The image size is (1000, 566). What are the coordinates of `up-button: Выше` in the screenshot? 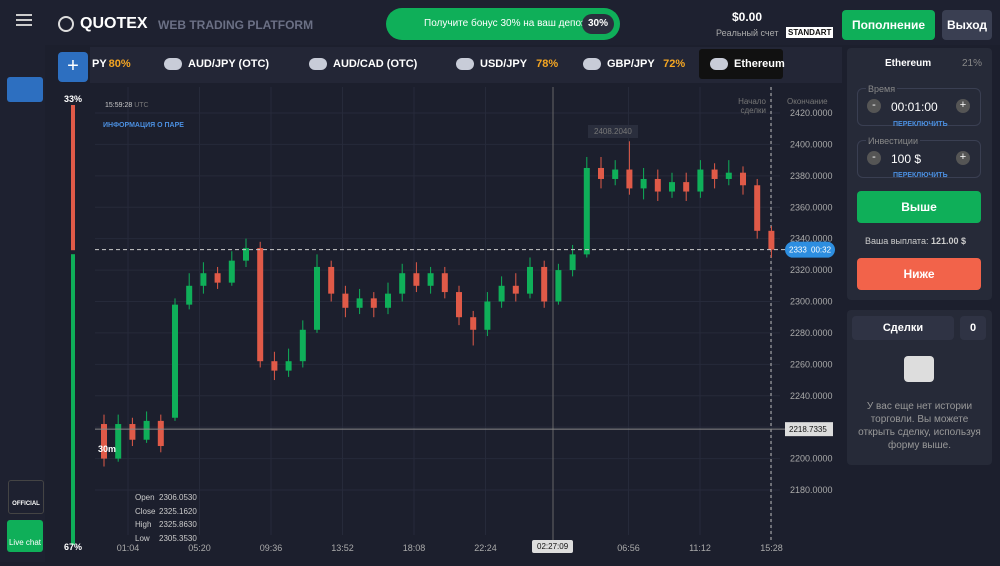 It's located at (919, 207).